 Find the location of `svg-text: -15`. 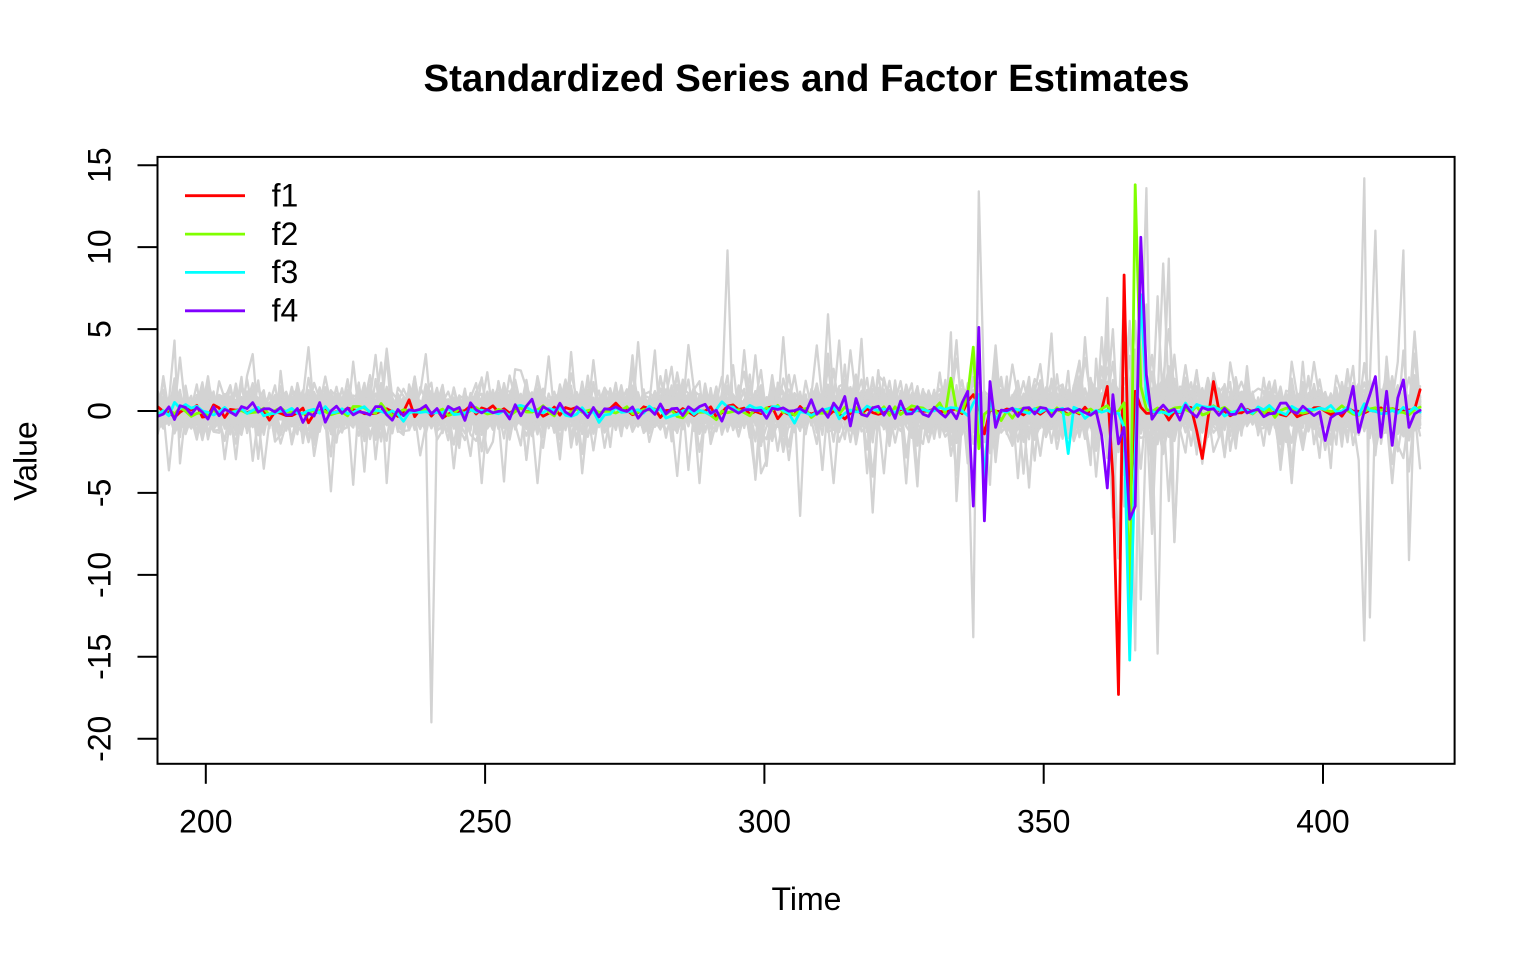

svg-text: -15 is located at coordinates (100, 657).